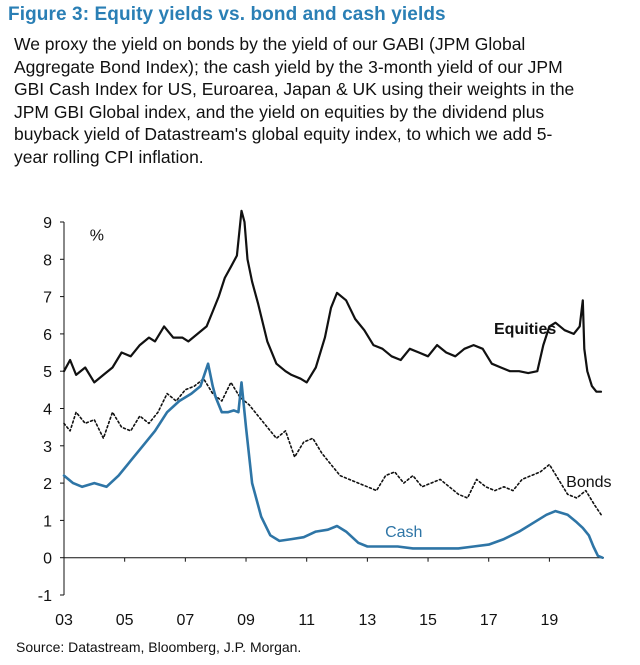 Image resolution: width=640 pixels, height=665 pixels. I want to click on x-tick-label: 19, so click(549, 620).